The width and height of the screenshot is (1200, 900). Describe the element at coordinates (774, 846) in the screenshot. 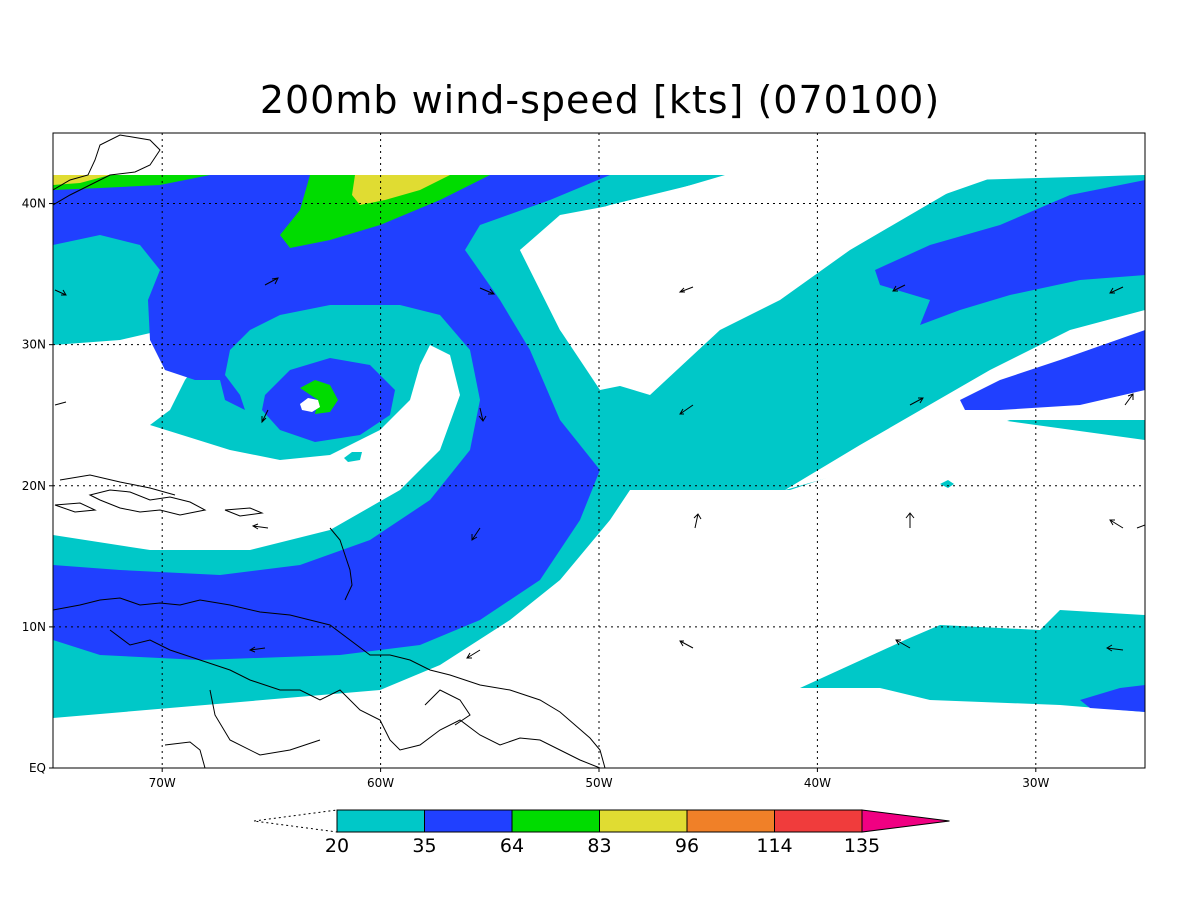

I see `legend-level-label: 114` at that location.